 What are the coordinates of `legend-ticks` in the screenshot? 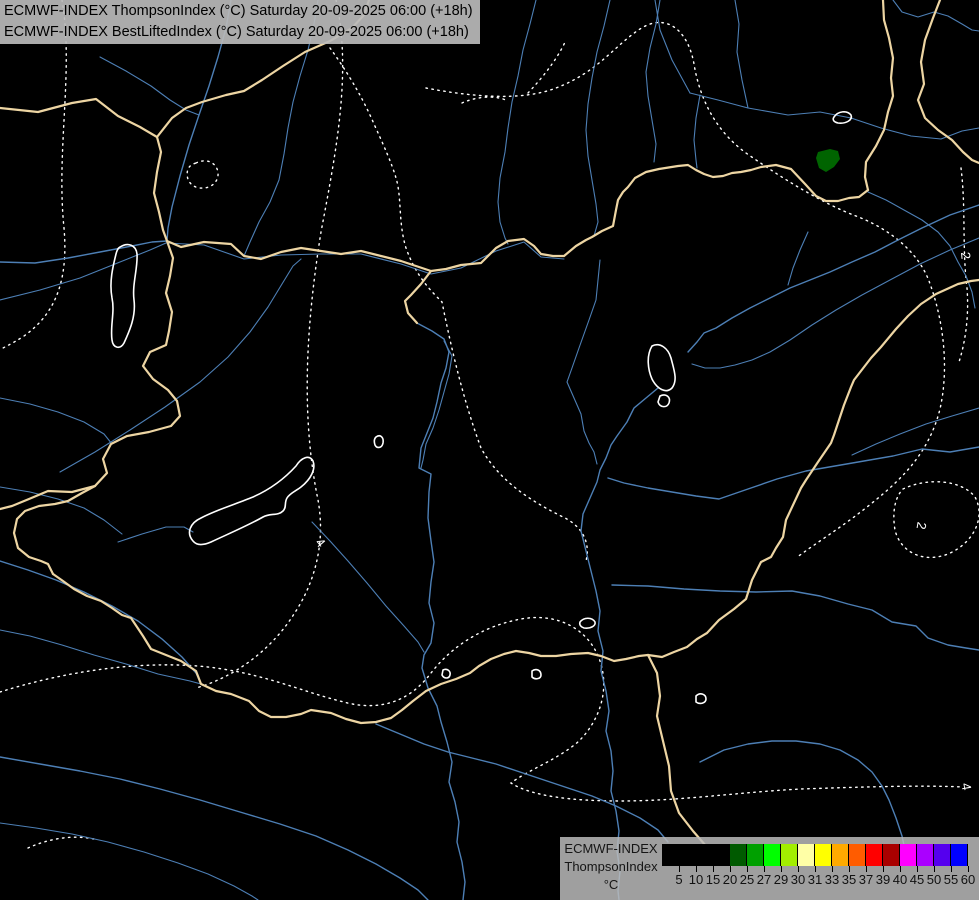 It's located at (815, 869).